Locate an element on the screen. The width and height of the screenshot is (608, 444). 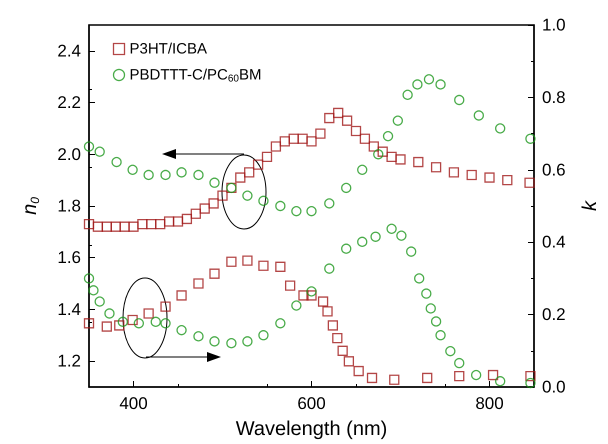
y2-tick-label: 0.8 is located at coordinates (554, 97).